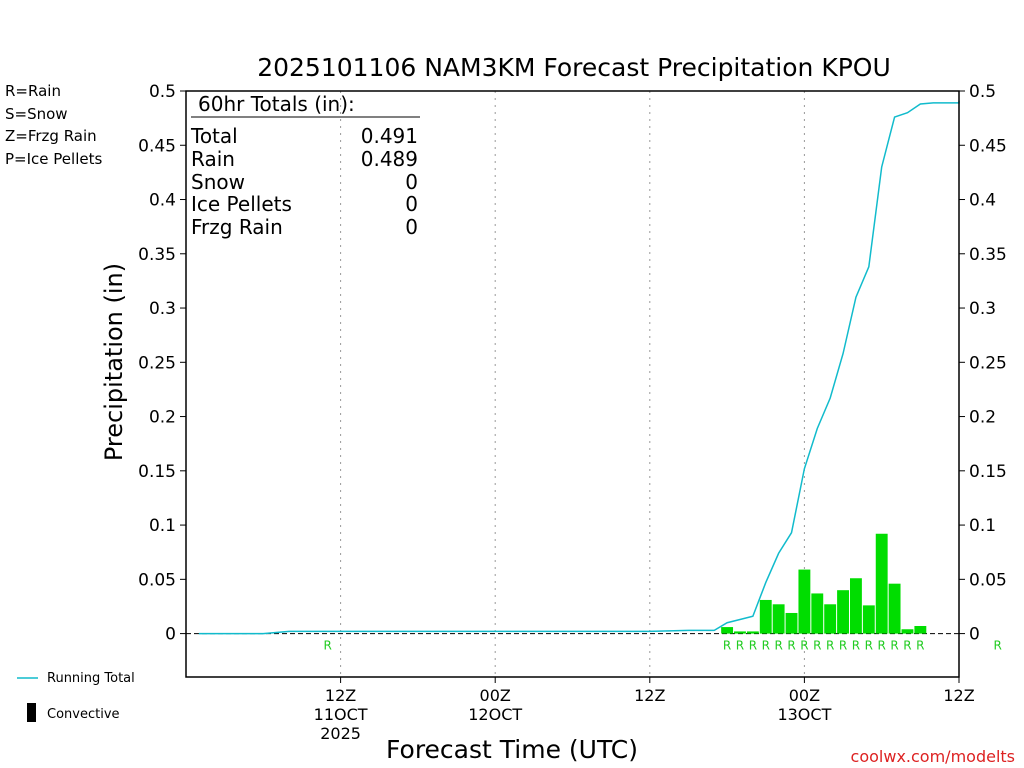 The width and height of the screenshot is (1024, 768). Describe the element at coordinates (389, 136) in the screenshot. I see `totals-value-total: 0.491` at that location.